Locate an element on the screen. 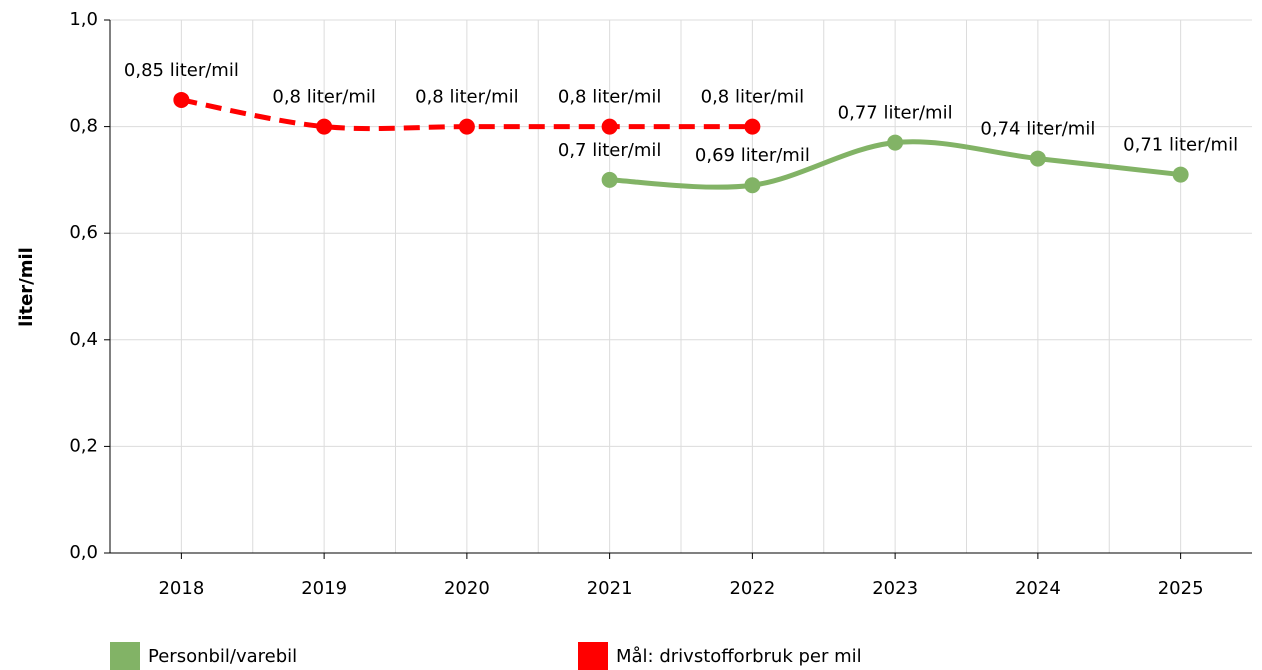 This screenshot has width=1262, height=670. x-tick-label: 2023 is located at coordinates (895, 588).